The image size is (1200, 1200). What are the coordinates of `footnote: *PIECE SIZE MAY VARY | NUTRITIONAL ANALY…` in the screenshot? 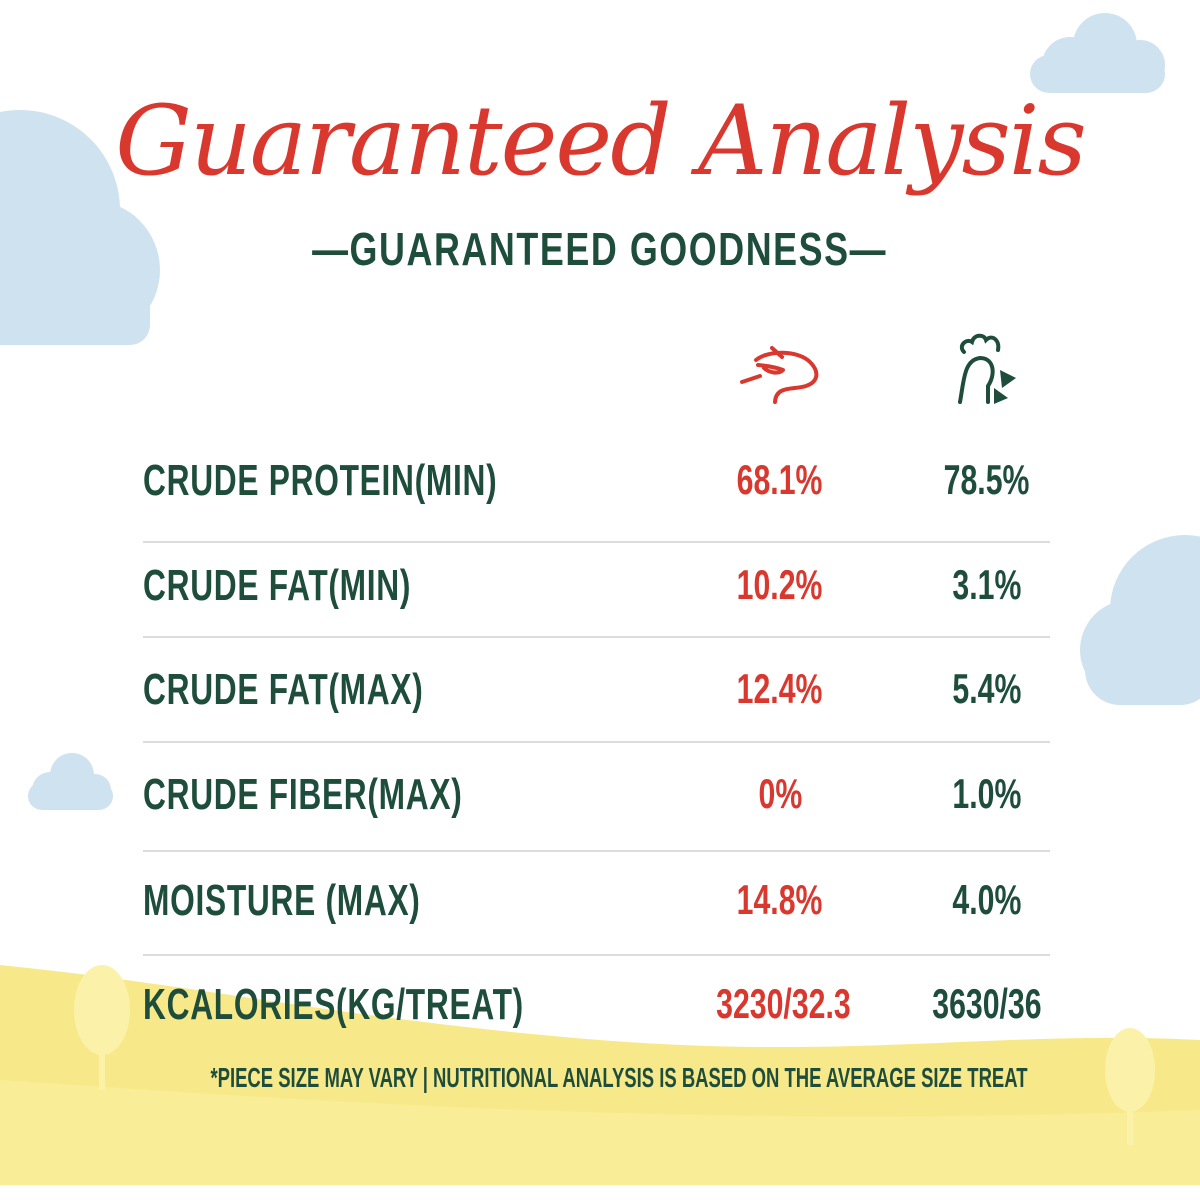 It's located at (619, 1077).